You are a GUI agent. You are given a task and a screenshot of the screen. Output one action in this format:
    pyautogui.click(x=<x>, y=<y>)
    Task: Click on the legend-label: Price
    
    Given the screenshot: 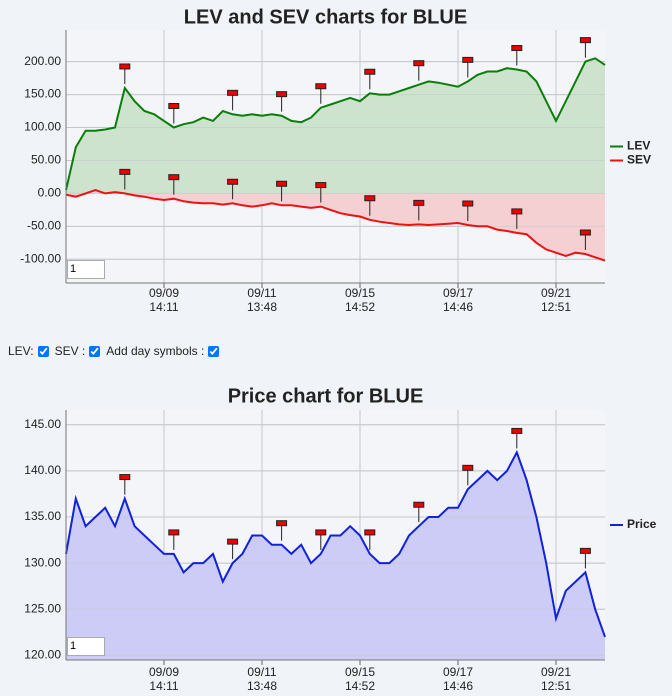 What is the action you would take?
    pyautogui.click(x=642, y=524)
    